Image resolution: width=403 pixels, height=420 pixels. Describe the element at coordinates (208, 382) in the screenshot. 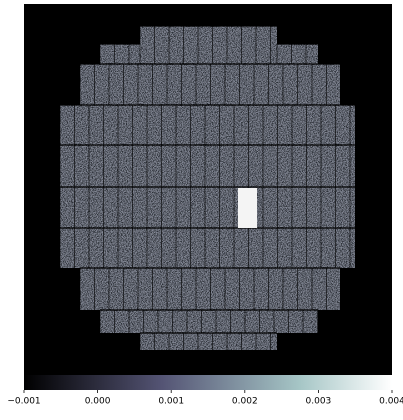

I see `colorbar` at that location.